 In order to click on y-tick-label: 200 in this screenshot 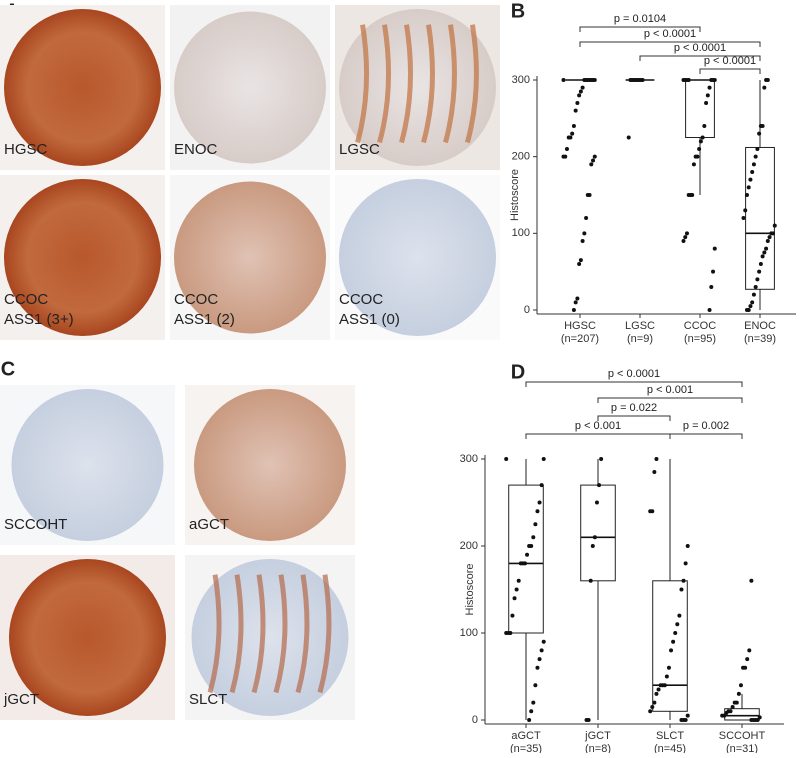, I will do `click(521, 157)`.